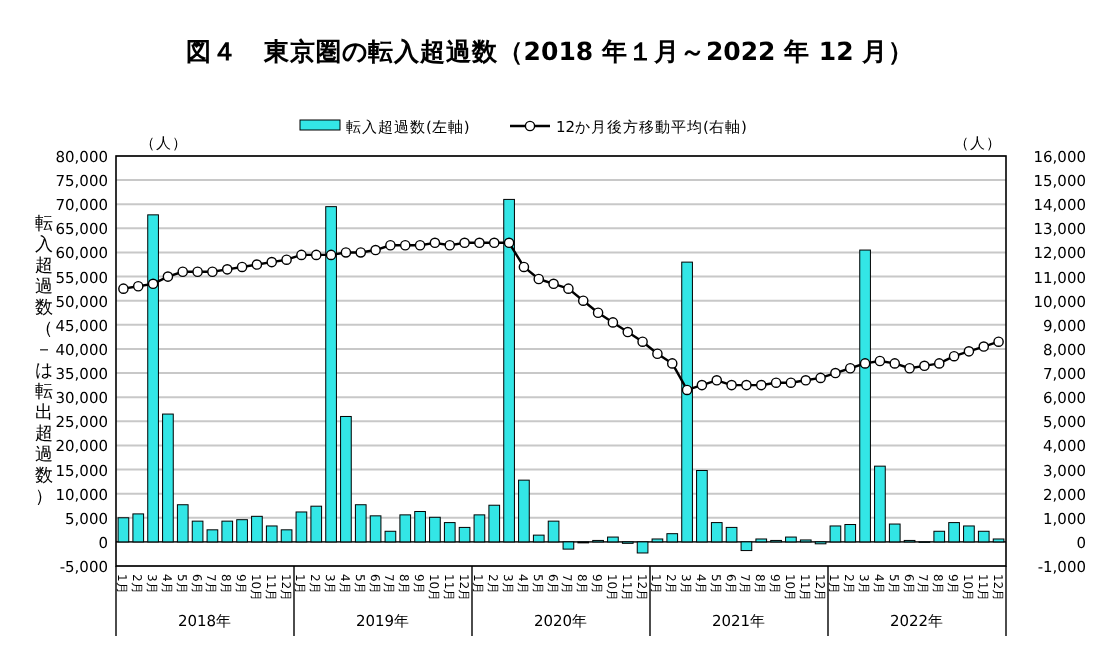 This screenshot has height=650, width=1100. Describe the element at coordinates (44, 361) in the screenshot. I see `text: 転入超過数（－は転出超過数）` at that location.